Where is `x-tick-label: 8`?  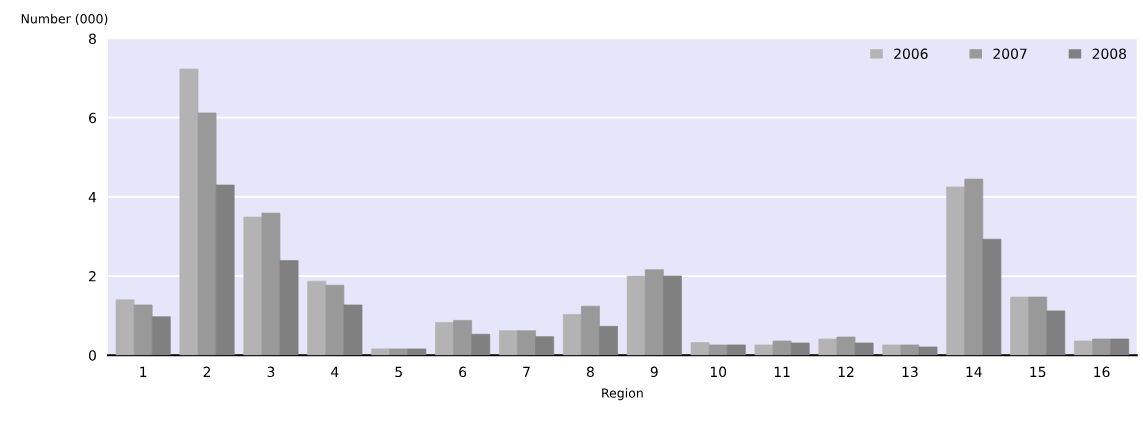 x-tick-label: 8 is located at coordinates (590, 372).